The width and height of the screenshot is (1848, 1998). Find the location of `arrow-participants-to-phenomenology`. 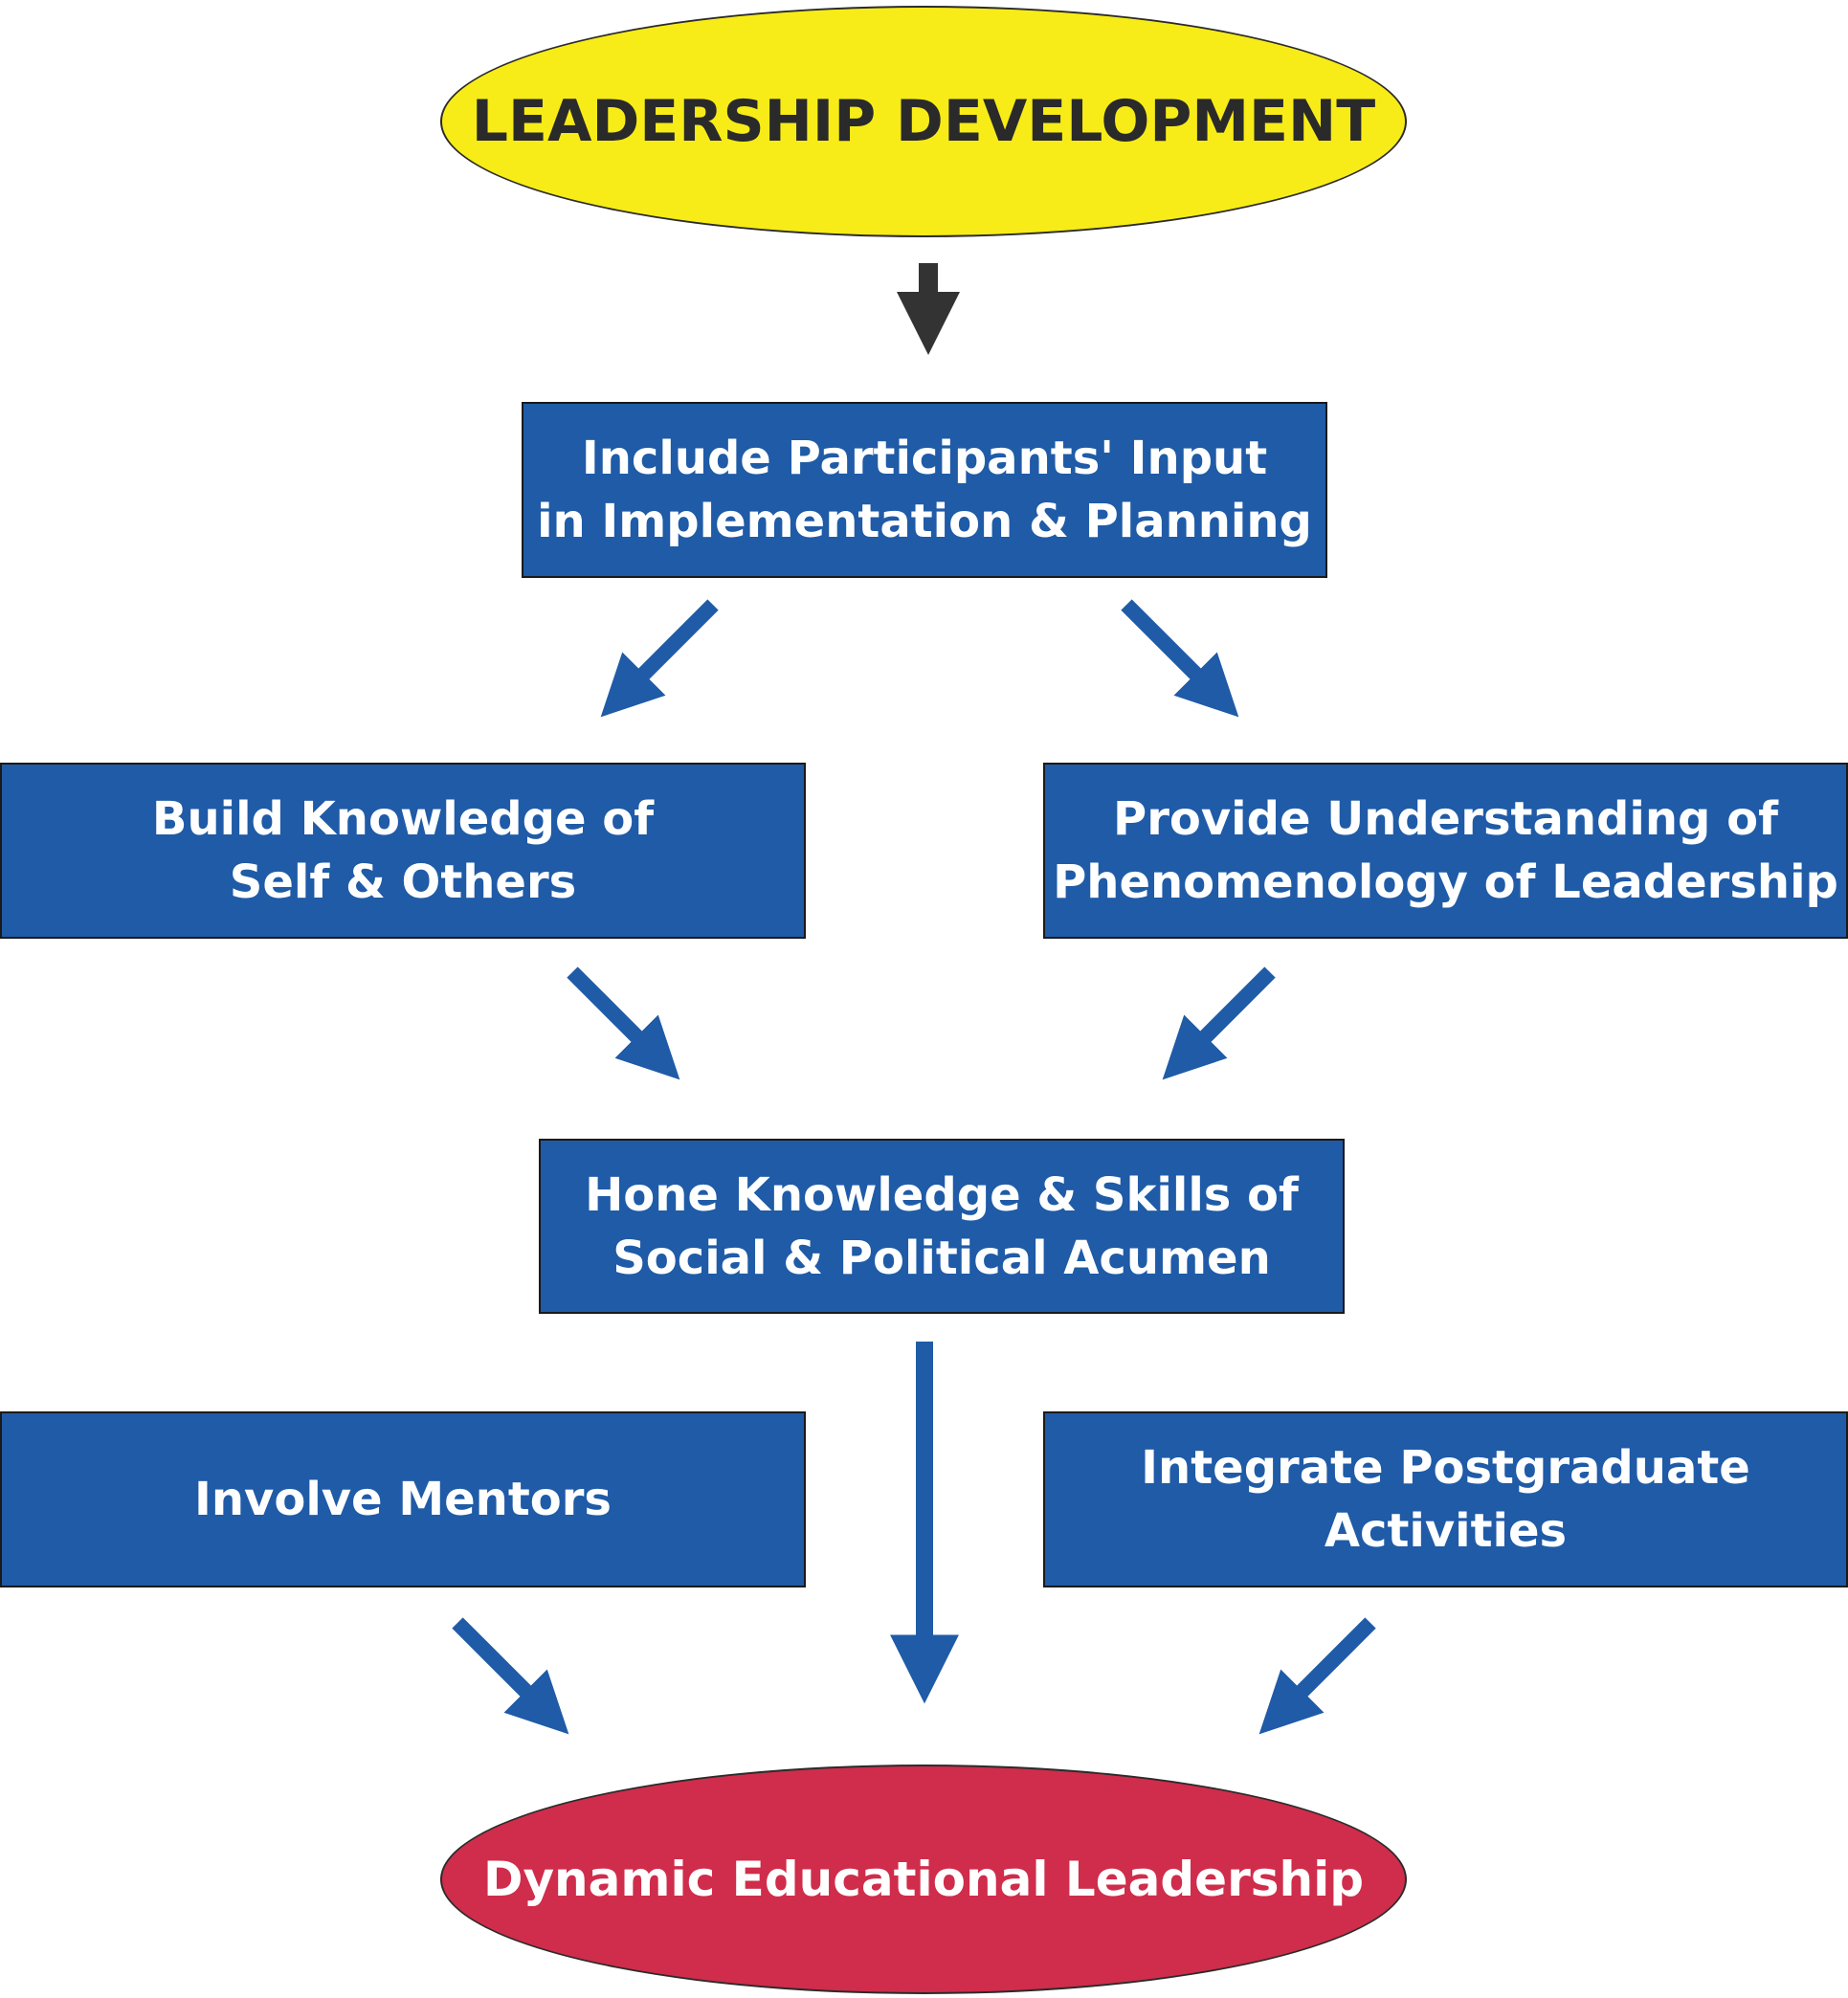

arrow-participants-to-phenomenology is located at coordinates (1180, 658).